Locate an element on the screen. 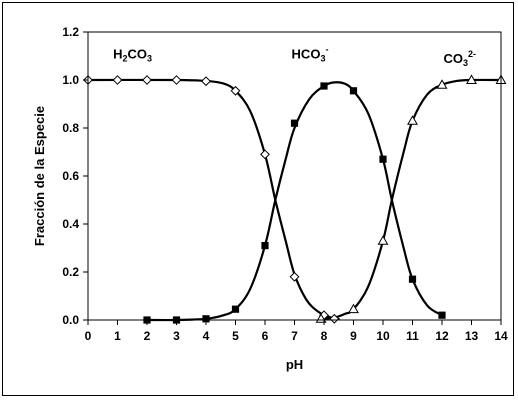  x-tick-label: 4 is located at coordinates (206, 336).